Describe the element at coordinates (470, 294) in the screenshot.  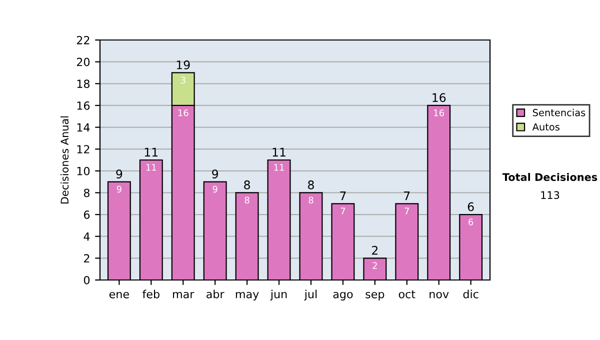
I see `x-tick-label: dic` at that location.